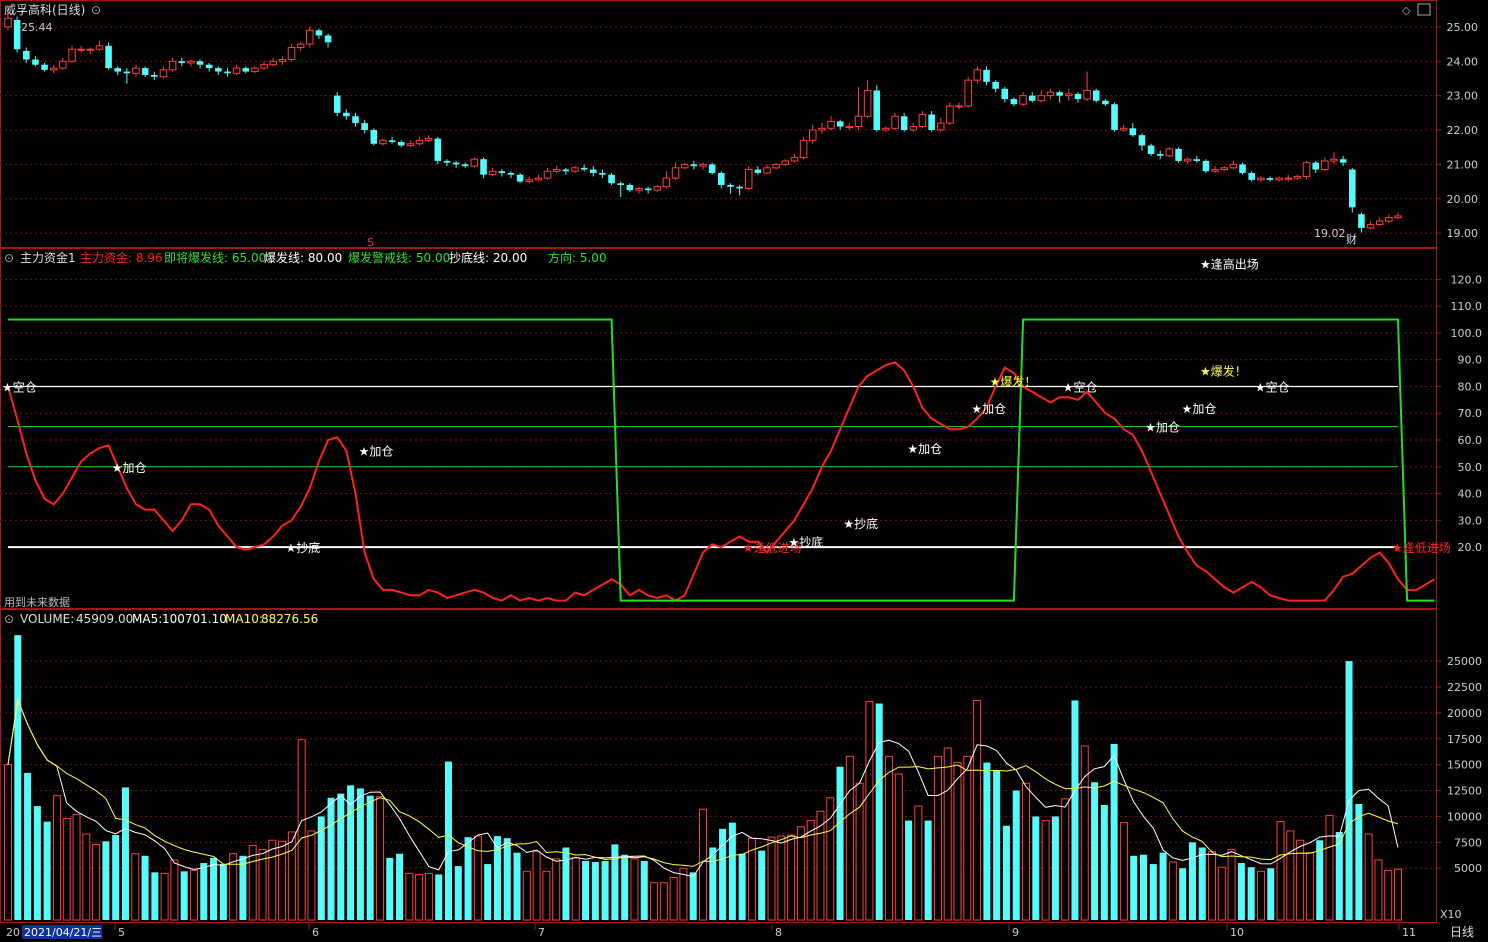 Image resolution: width=1488 pixels, height=942 pixels. Describe the element at coordinates (1464, 713) in the screenshot. I see `volume-tick-label: 20000` at that location.